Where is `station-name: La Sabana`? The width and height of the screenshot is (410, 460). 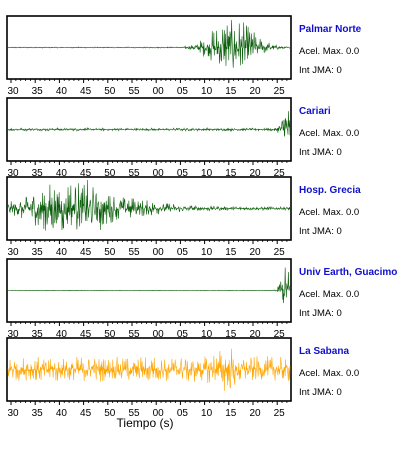 station-name: La Sabana is located at coordinates (324, 351).